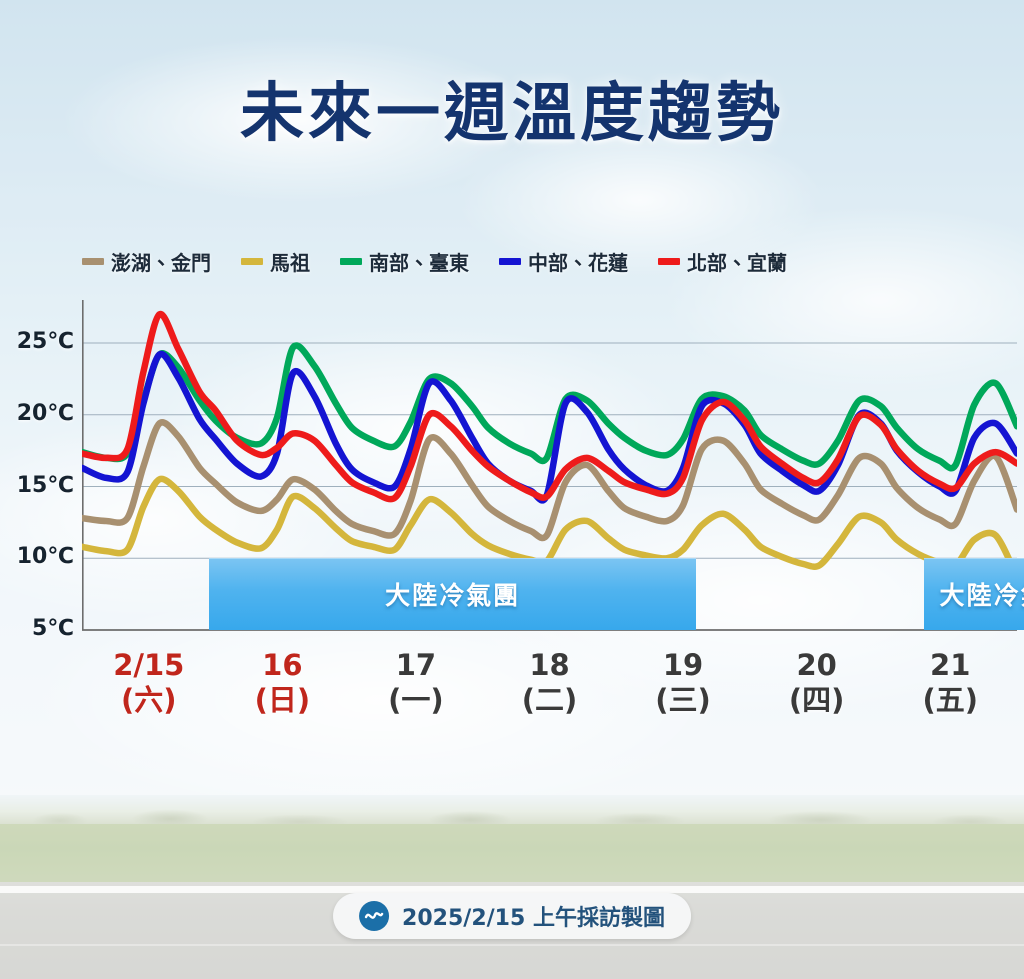 Image resolution: width=1024 pixels, height=979 pixels. What do you see at coordinates (683, 700) in the screenshot?
I see `x-axis-weekday: (三)` at bounding box center [683, 700].